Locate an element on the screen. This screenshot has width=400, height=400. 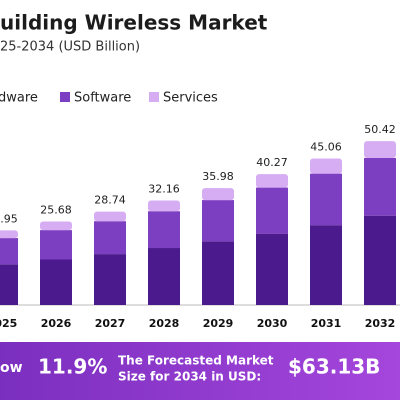
total-label: 22.95 is located at coordinates (9, 218).